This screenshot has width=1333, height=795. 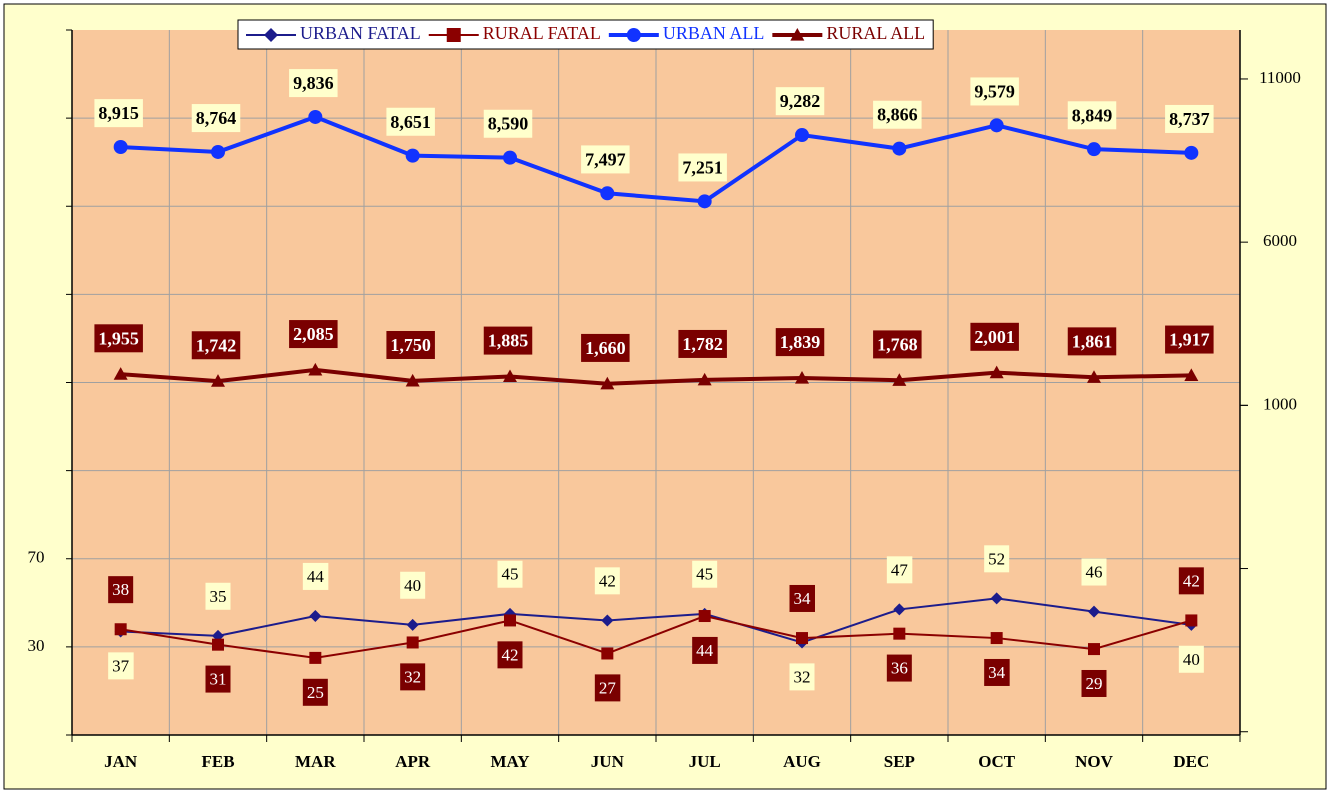 I want to click on data-label: 9,579, so click(x=994, y=91).